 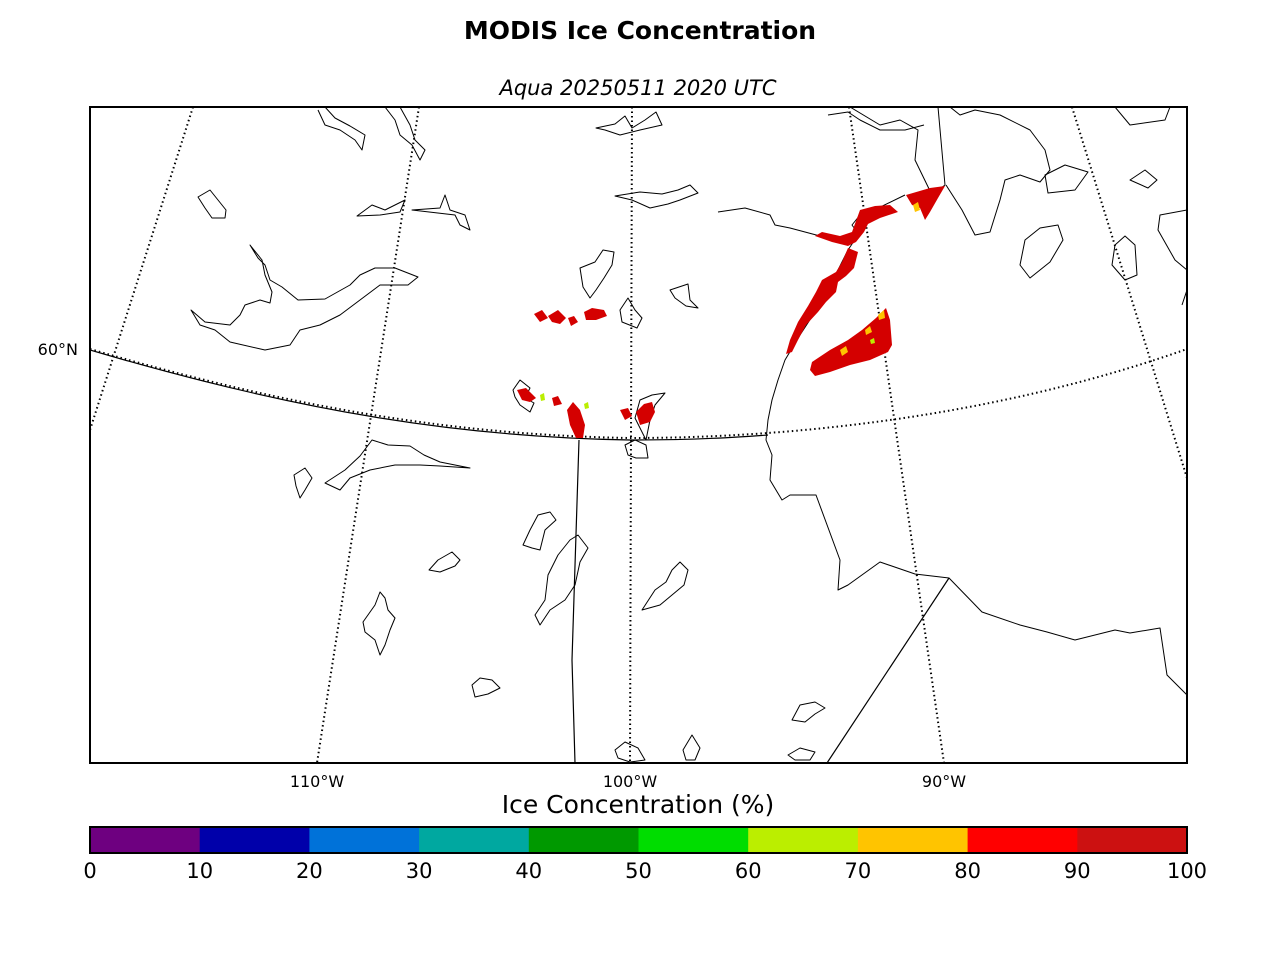 I want to click on coats-island-coast, so click(x=1041, y=251).